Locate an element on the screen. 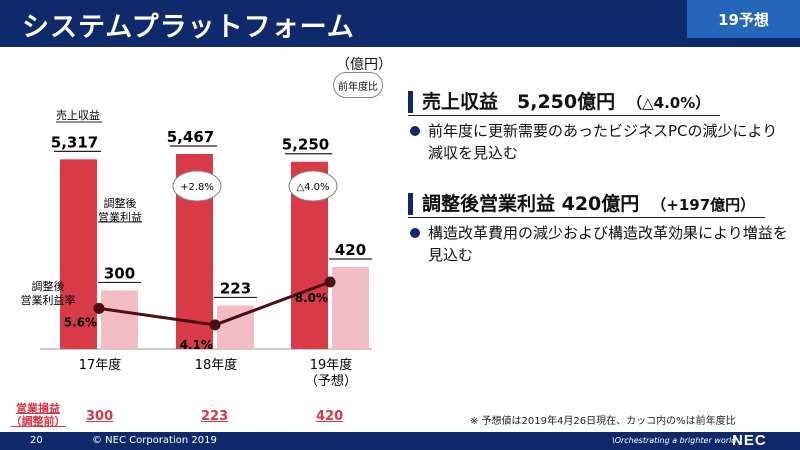  header-bar: システムプラットフォーム 19予想 is located at coordinates (400, 23).